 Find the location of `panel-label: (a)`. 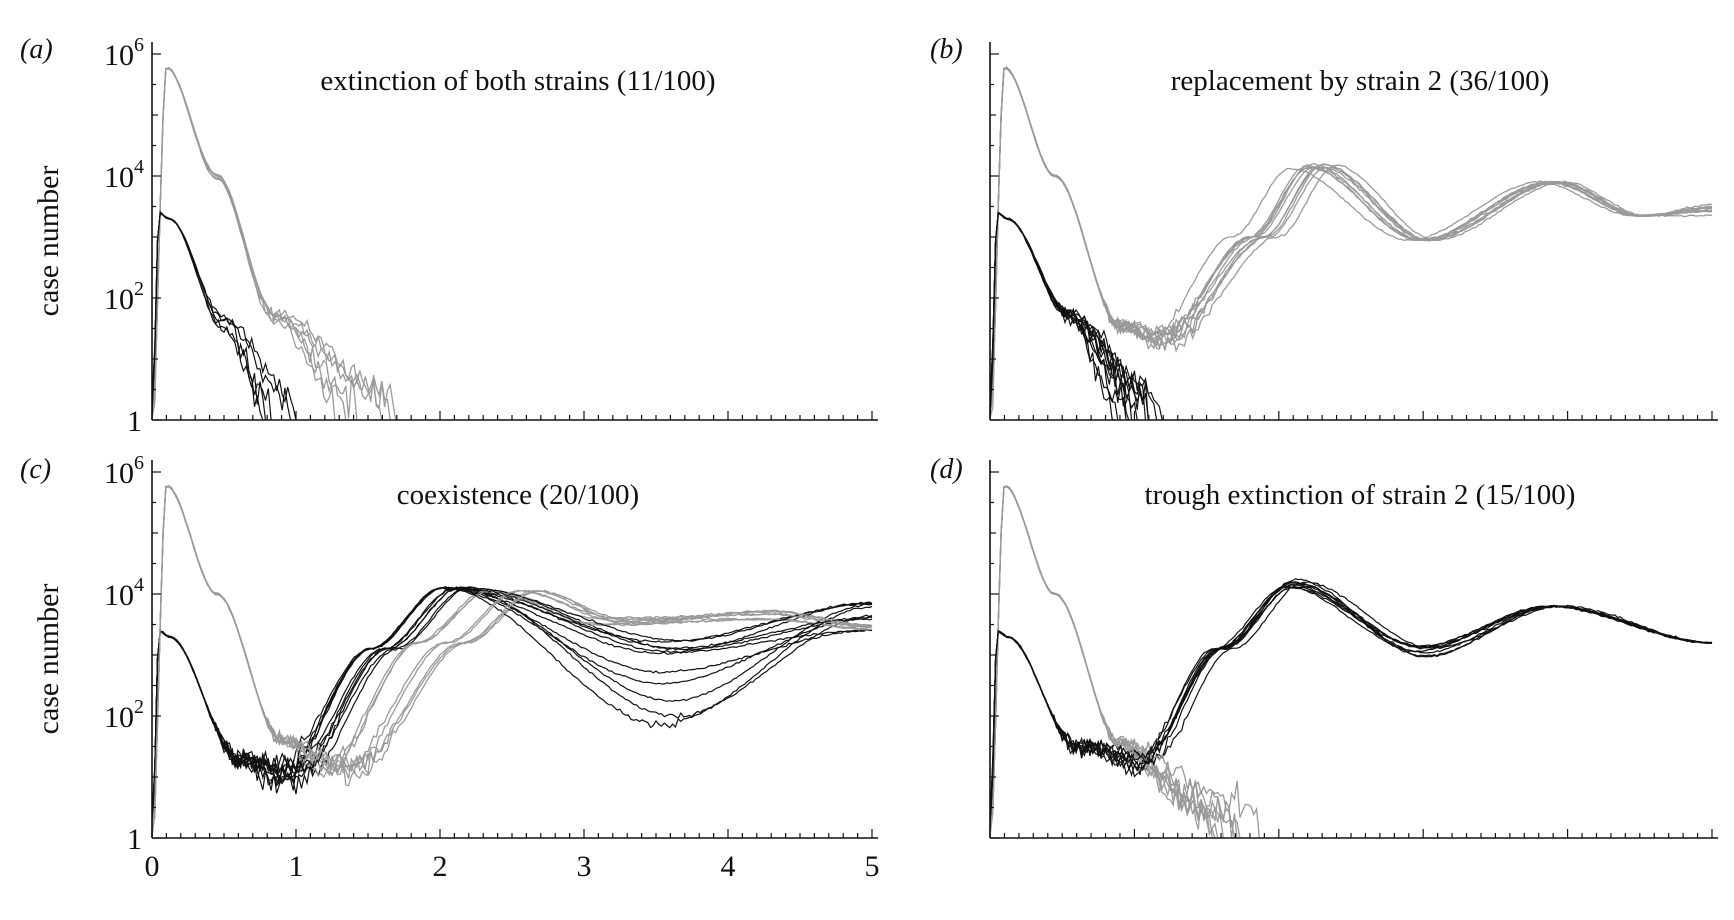

panel-label: (a) is located at coordinates (36, 49).